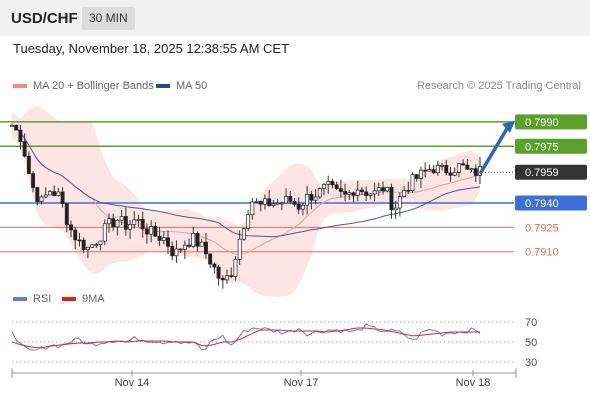 Image resolution: width=590 pixels, height=400 pixels. Describe the element at coordinates (542, 228) in the screenshot. I see `level-label: 0.7925` at that location.